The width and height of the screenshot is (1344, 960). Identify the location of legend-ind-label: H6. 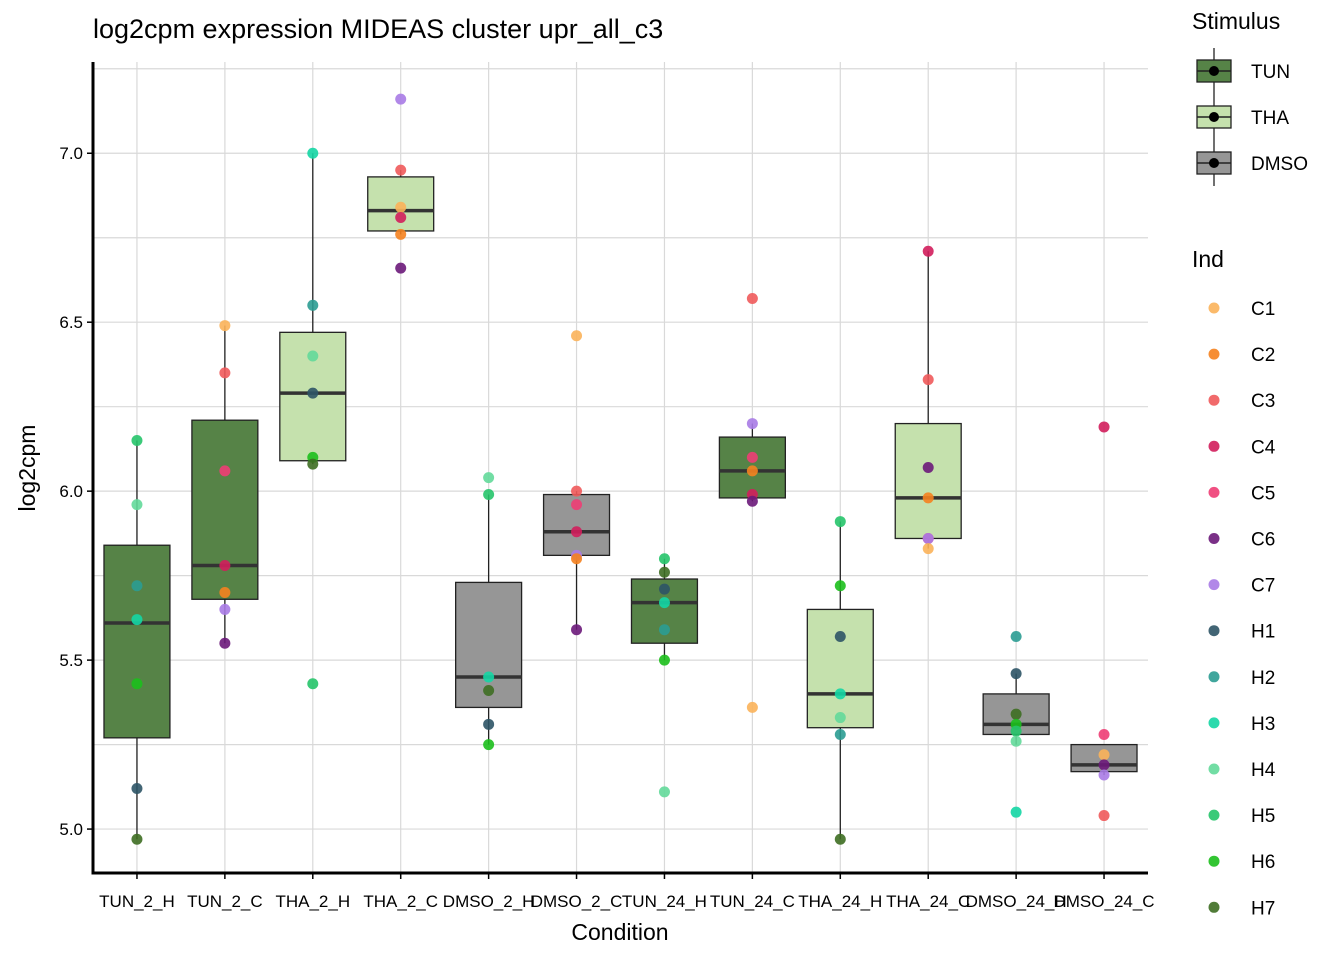
(1263, 862).